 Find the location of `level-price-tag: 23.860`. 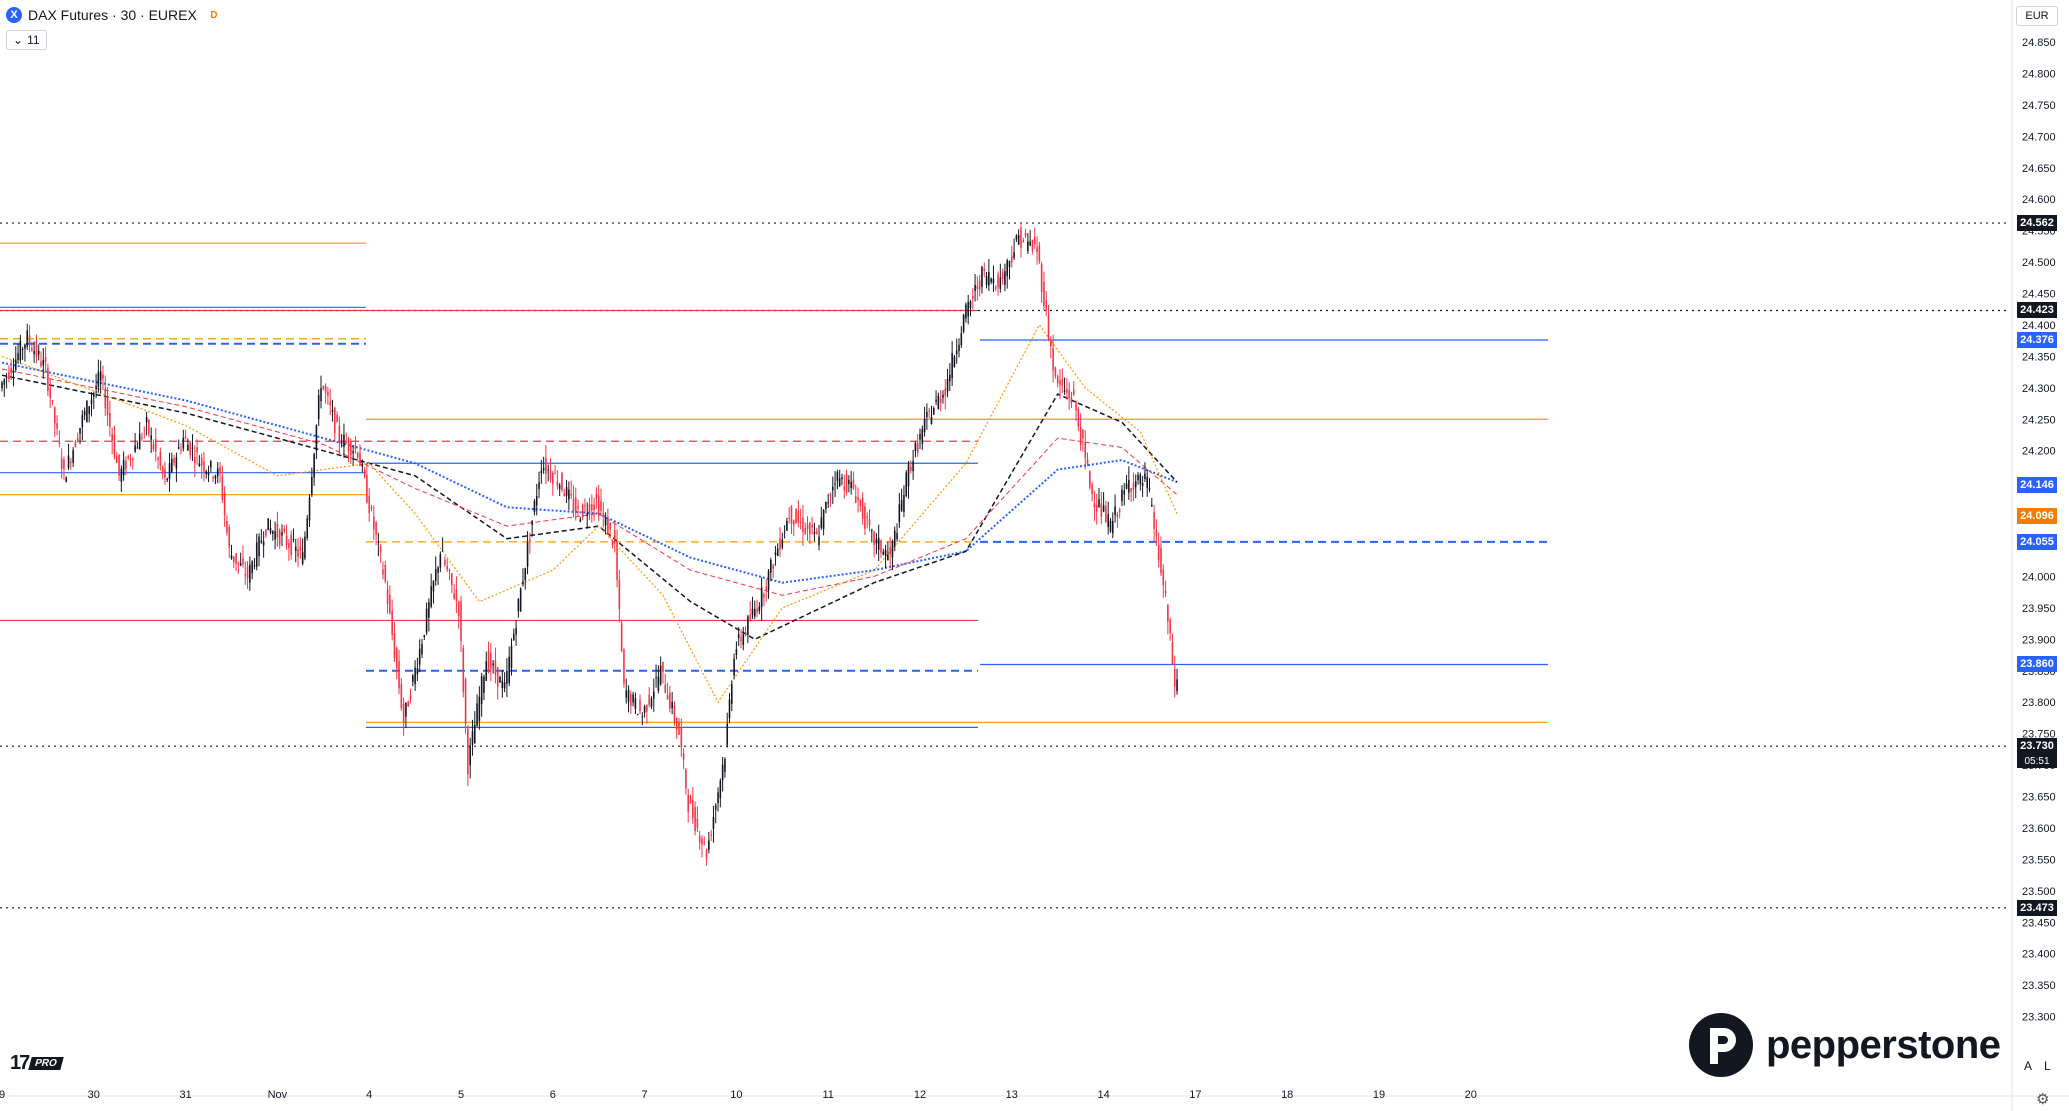

level-price-tag: 23.860 is located at coordinates (2037, 664).